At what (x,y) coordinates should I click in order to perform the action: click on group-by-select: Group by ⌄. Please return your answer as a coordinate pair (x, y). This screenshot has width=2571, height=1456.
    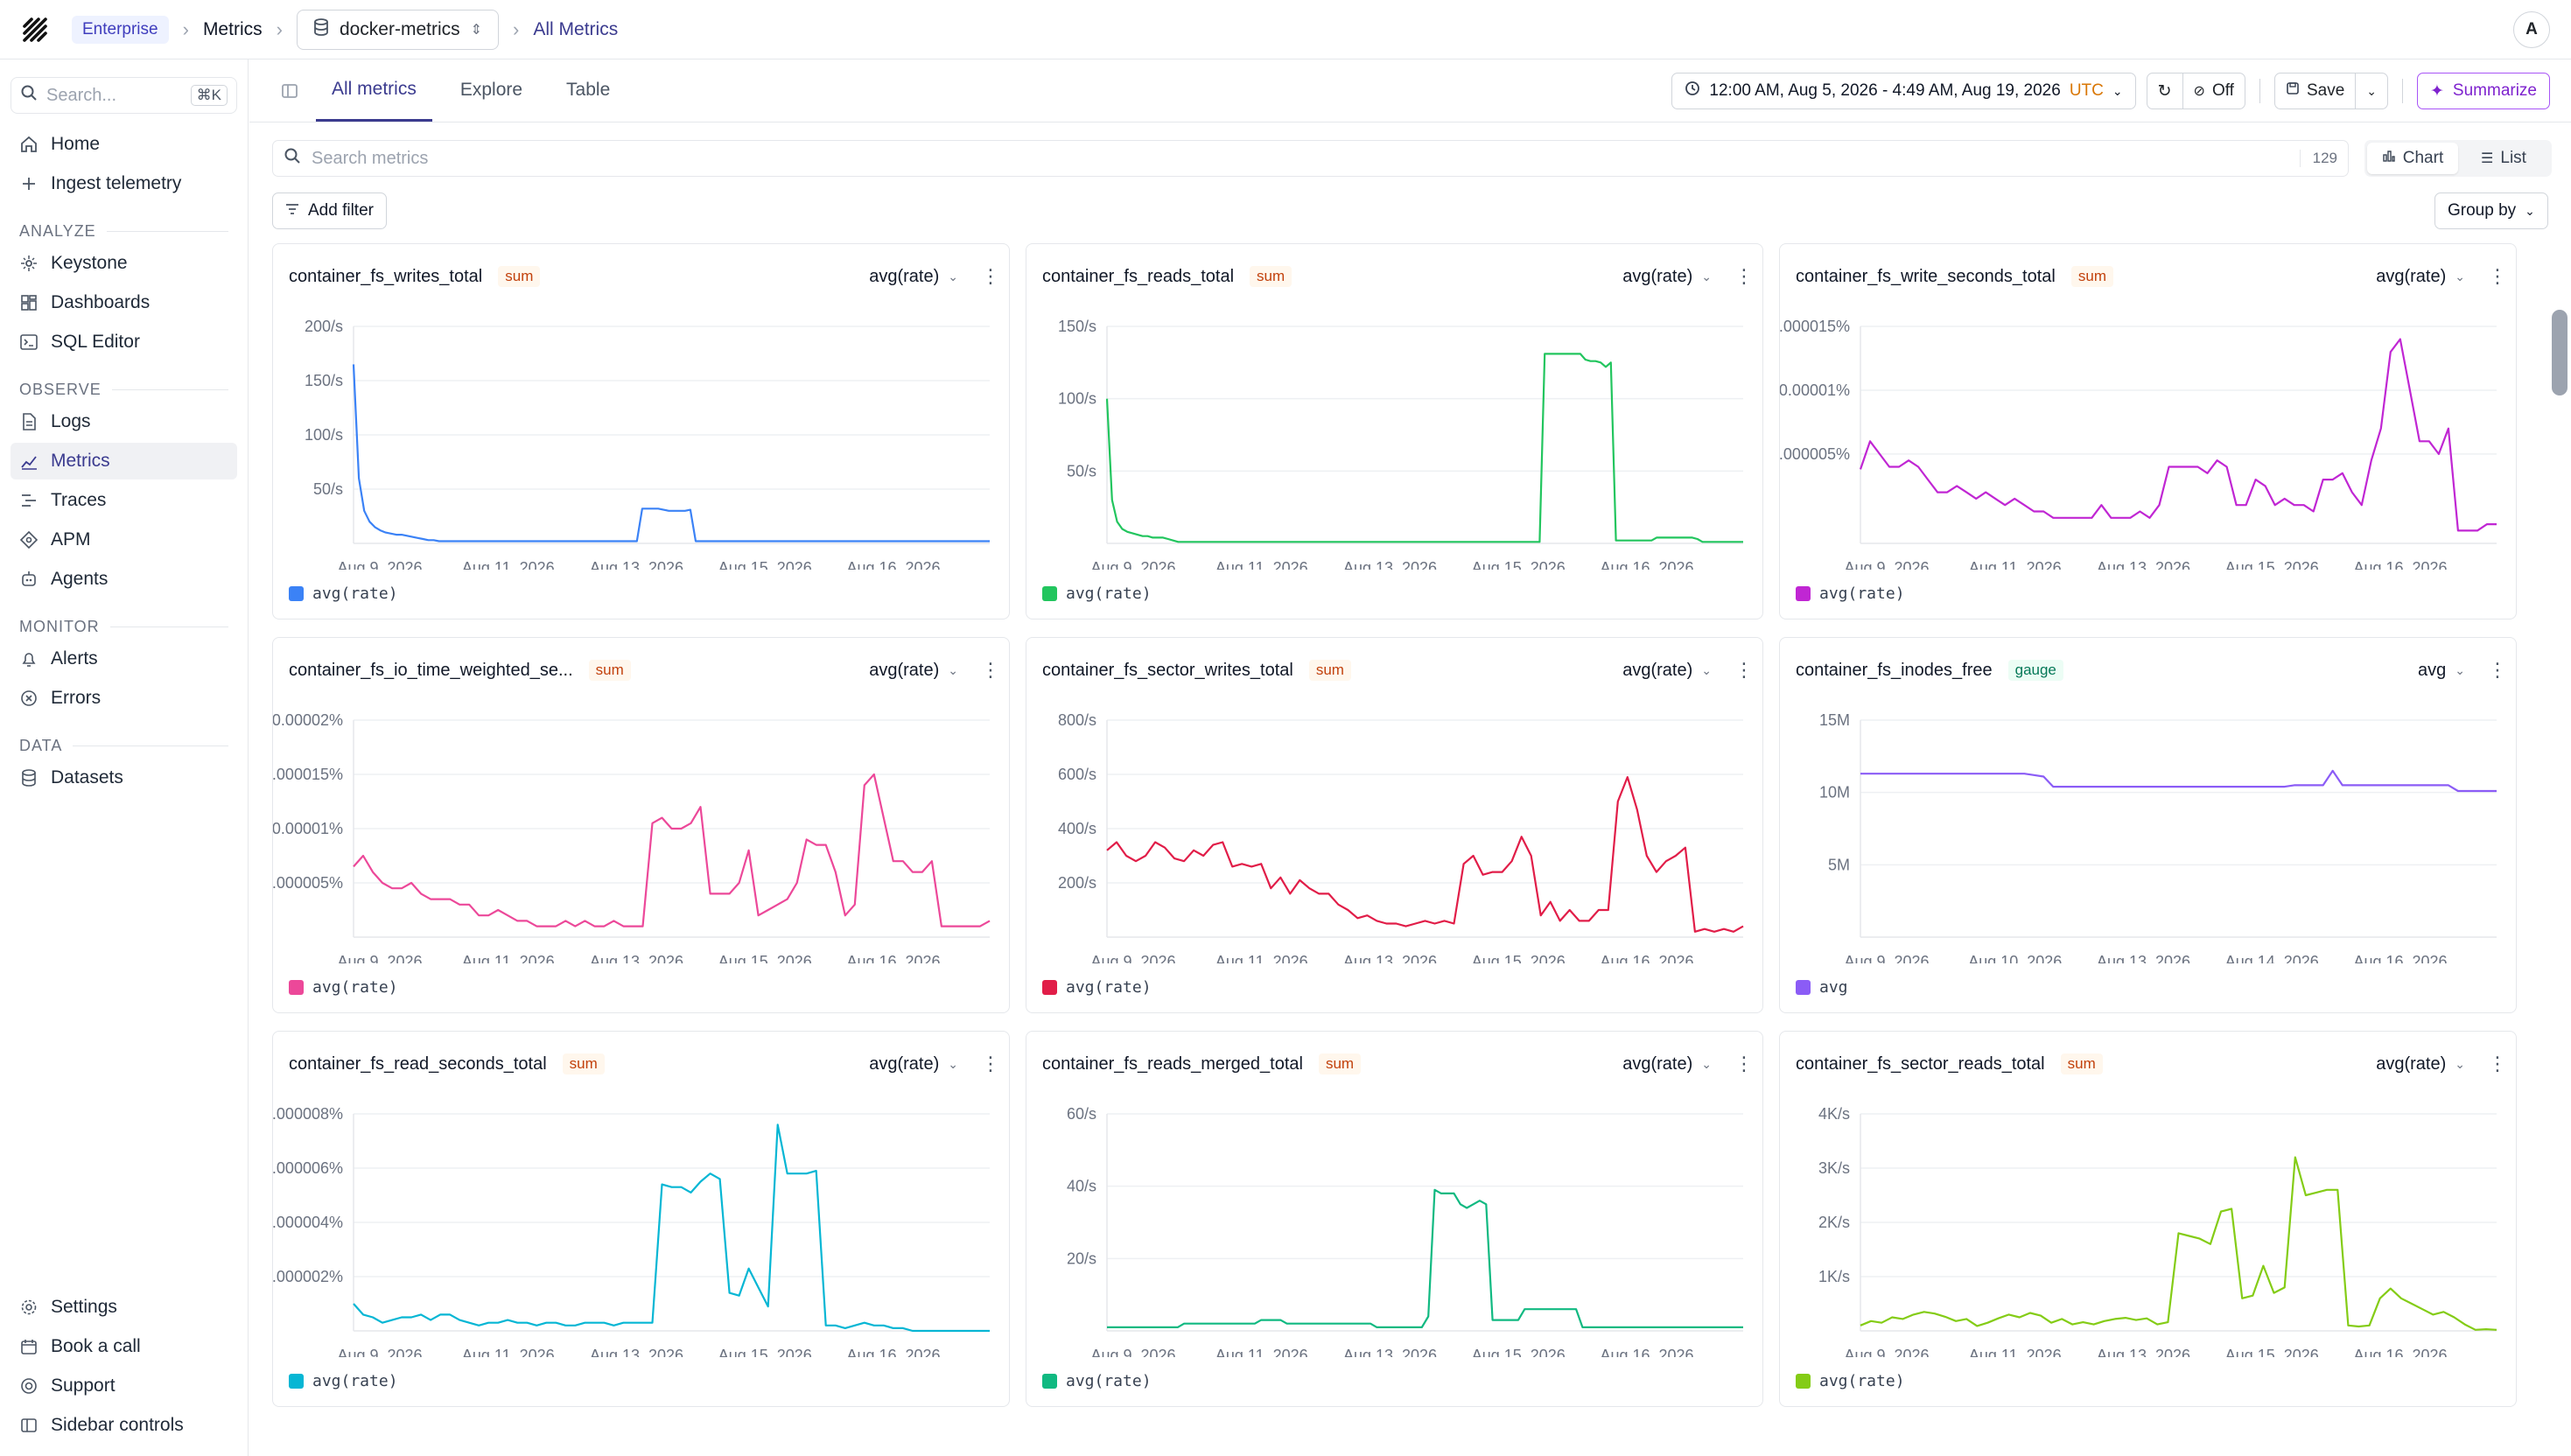
    Looking at the image, I should click on (2491, 210).